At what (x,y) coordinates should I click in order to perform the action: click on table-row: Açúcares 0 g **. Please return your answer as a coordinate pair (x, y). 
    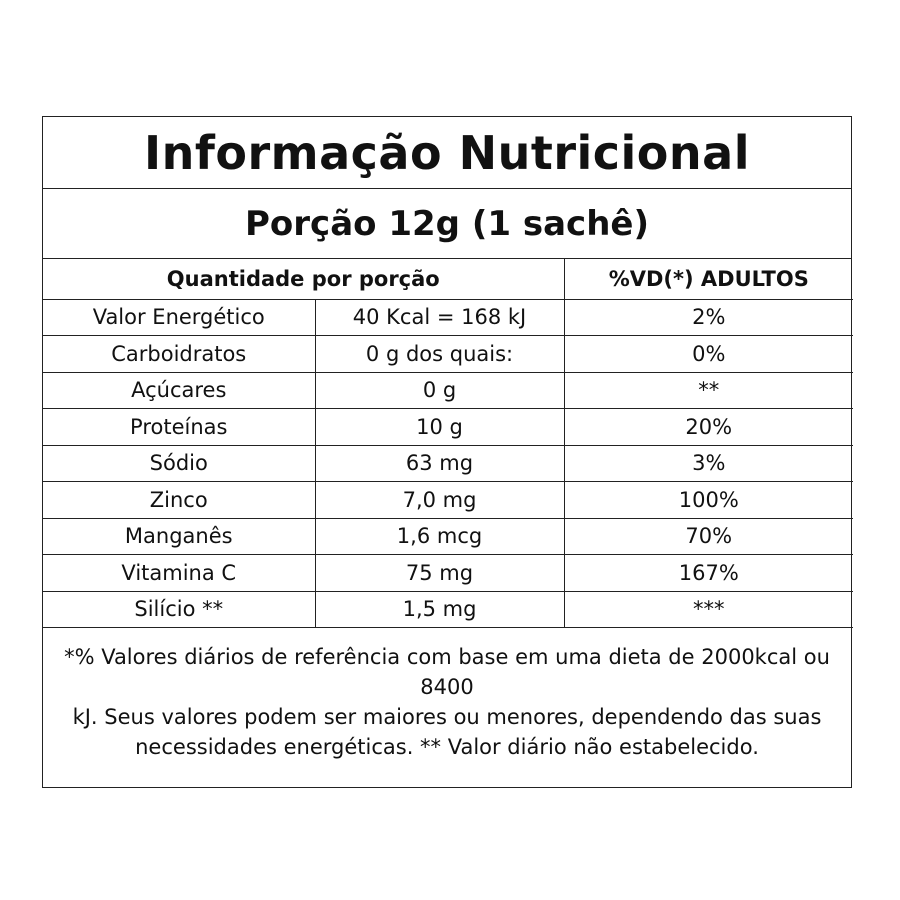
    Looking at the image, I should click on (448, 390).